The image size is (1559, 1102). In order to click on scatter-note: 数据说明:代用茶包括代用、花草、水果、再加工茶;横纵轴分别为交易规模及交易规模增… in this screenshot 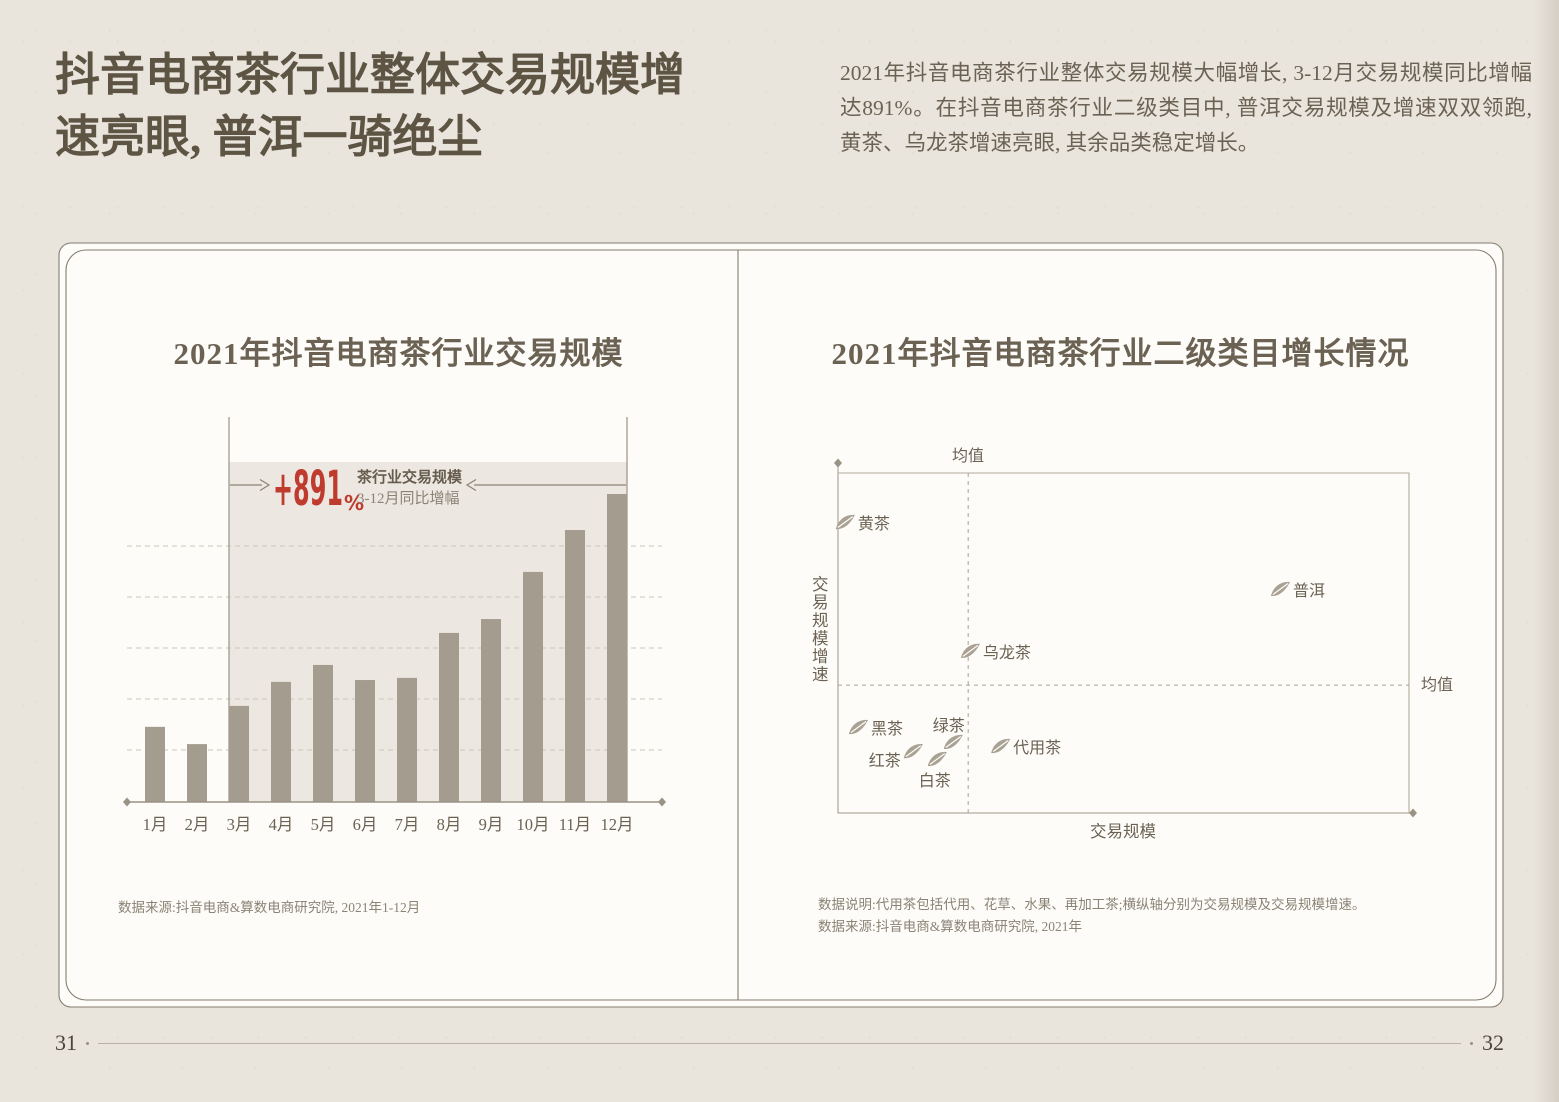, I will do `click(1092, 904)`.